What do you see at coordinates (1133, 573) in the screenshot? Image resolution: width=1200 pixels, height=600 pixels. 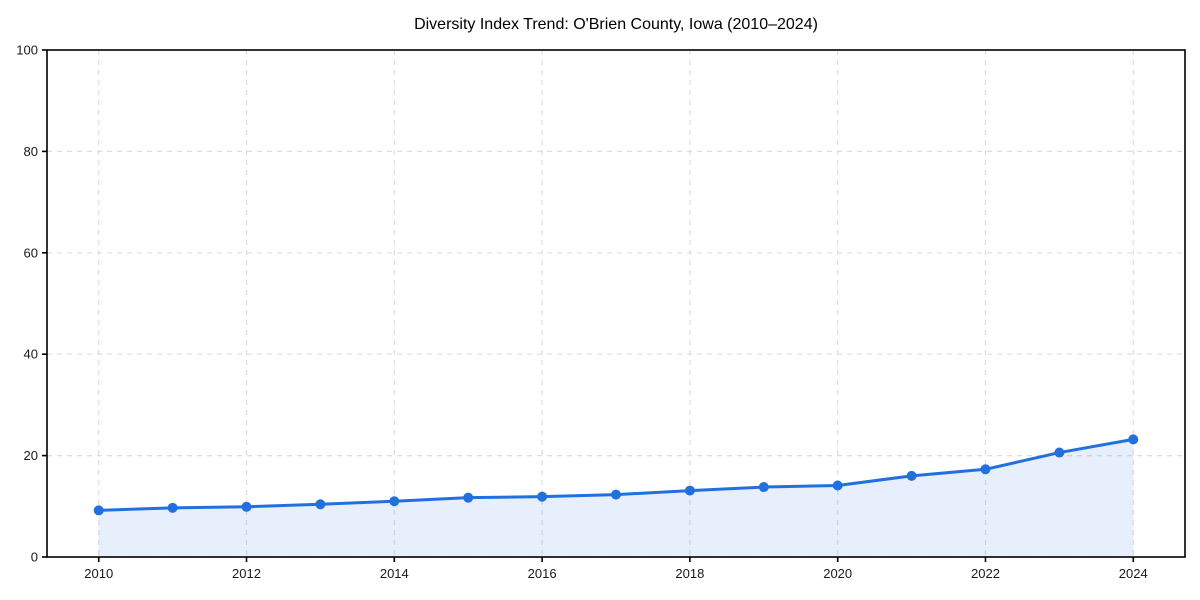 I see `x-tick-label: 2024` at bounding box center [1133, 573].